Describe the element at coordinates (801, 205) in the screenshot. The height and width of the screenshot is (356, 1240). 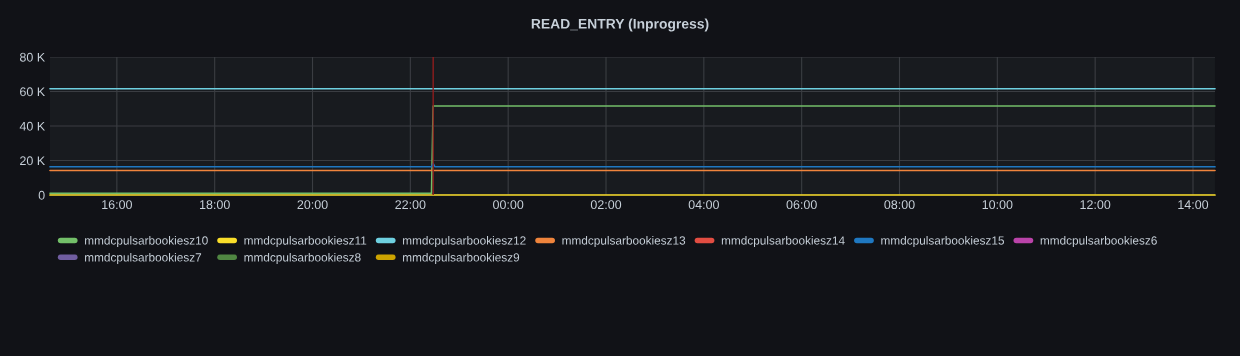
I see `x-tick-label: 06:00` at that location.